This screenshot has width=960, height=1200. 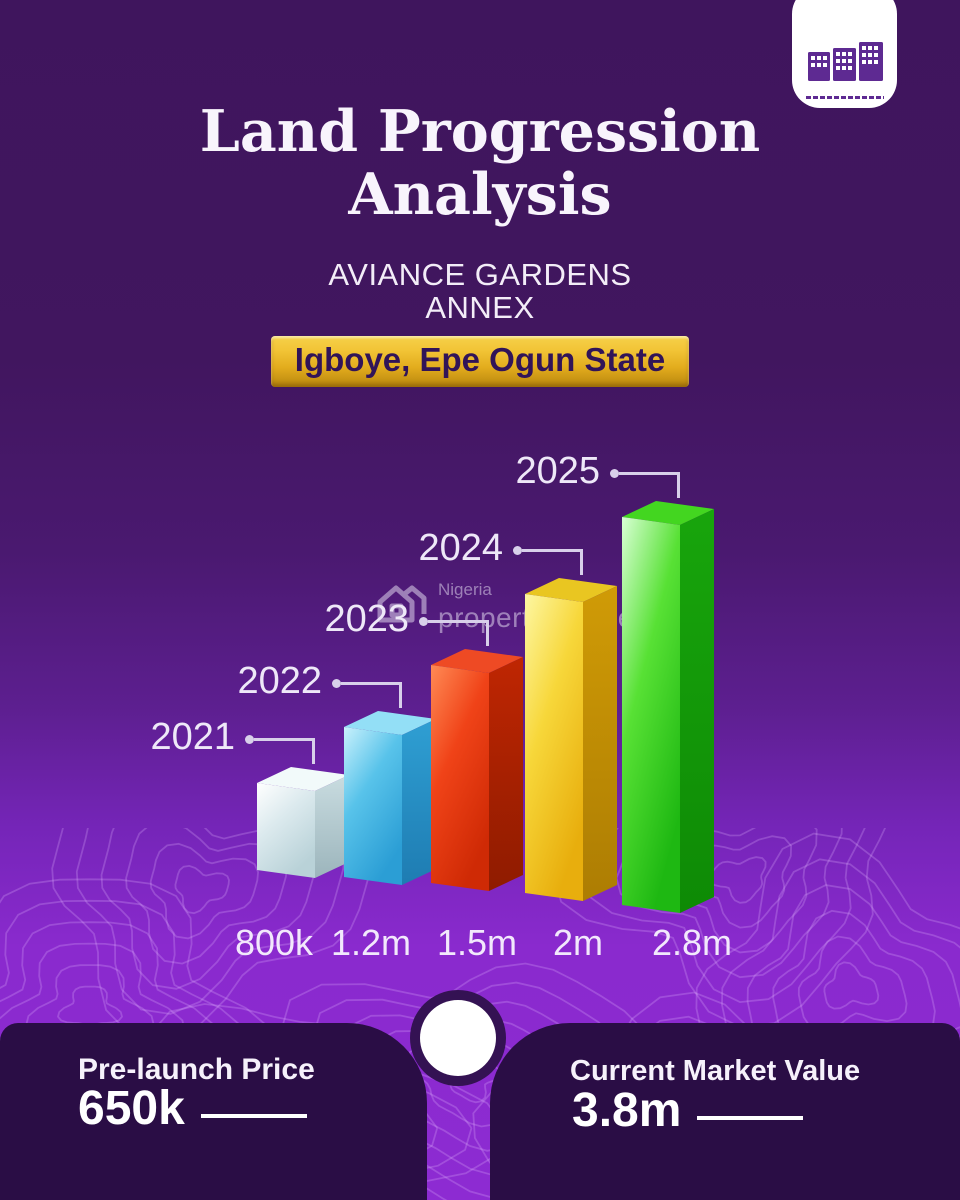 I want to click on value-label-2021: 800k, so click(x=274, y=942).